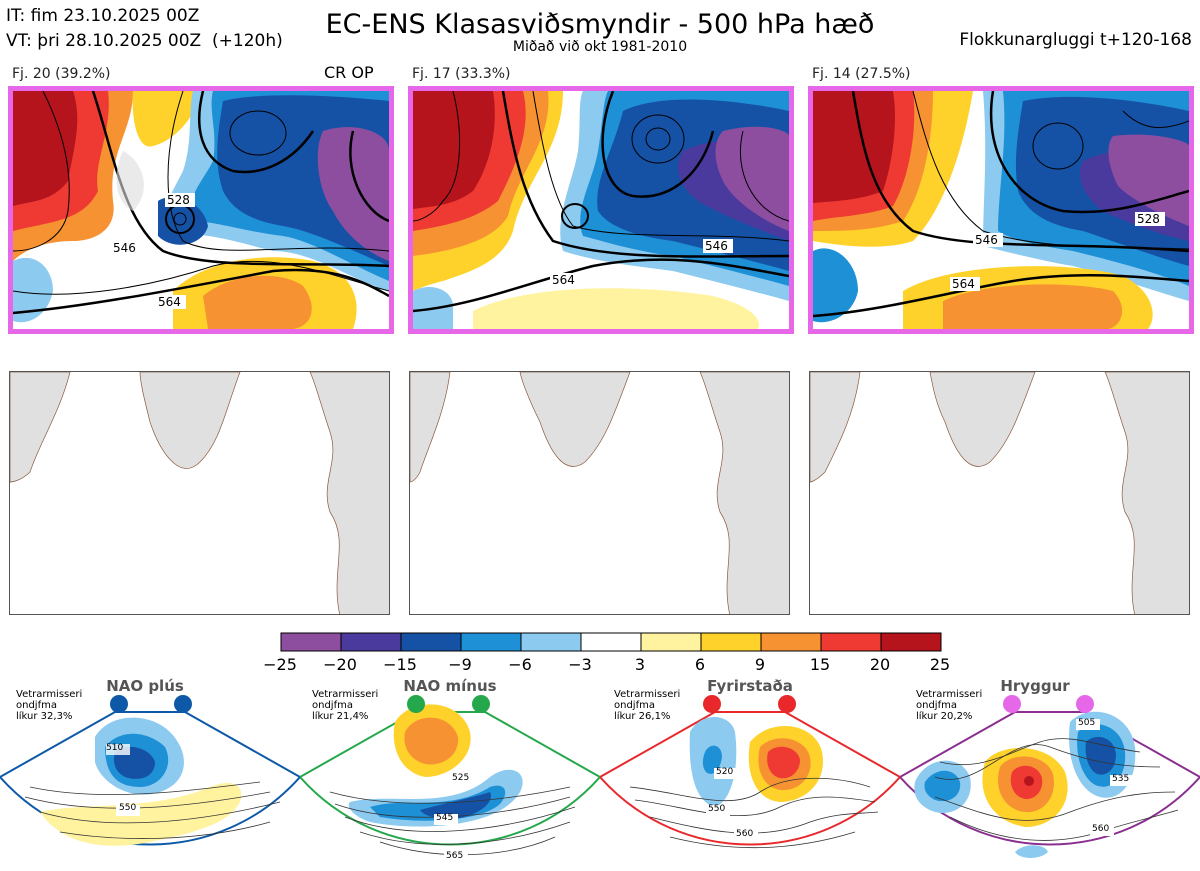 This screenshot has width=1200, height=871. Describe the element at coordinates (400, 664) in the screenshot. I see `colorbar-tick: −15` at that location.